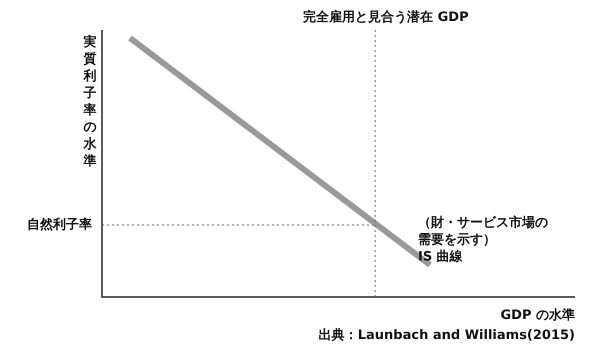 The width and height of the screenshot is (600, 360). What do you see at coordinates (446, 335) in the screenshot?
I see `source-note: 出典：Launbach and Williams(2015)` at bounding box center [446, 335].